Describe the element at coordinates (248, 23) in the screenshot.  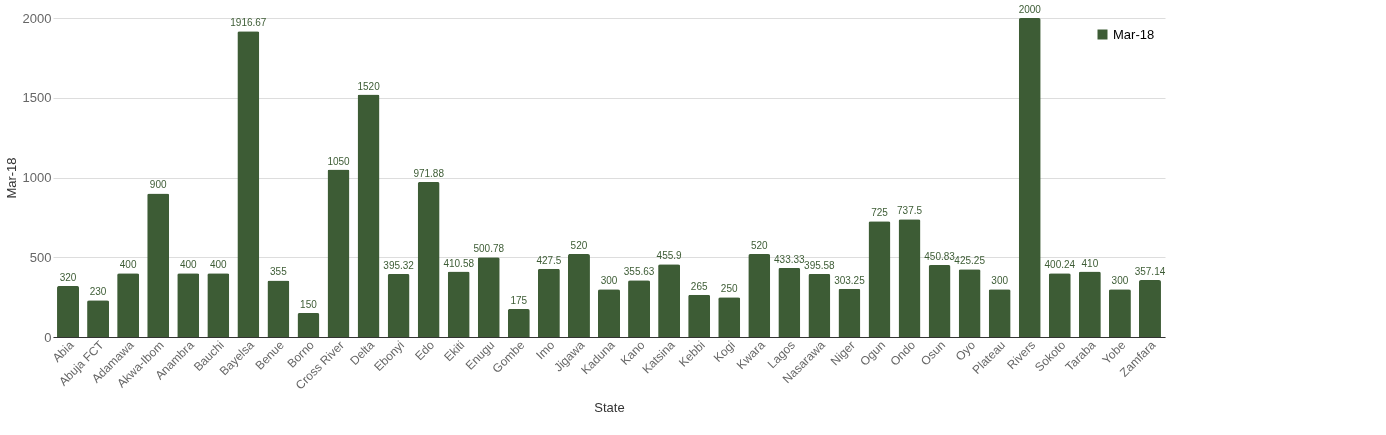
I see `data-label: 1916.67` at that location.